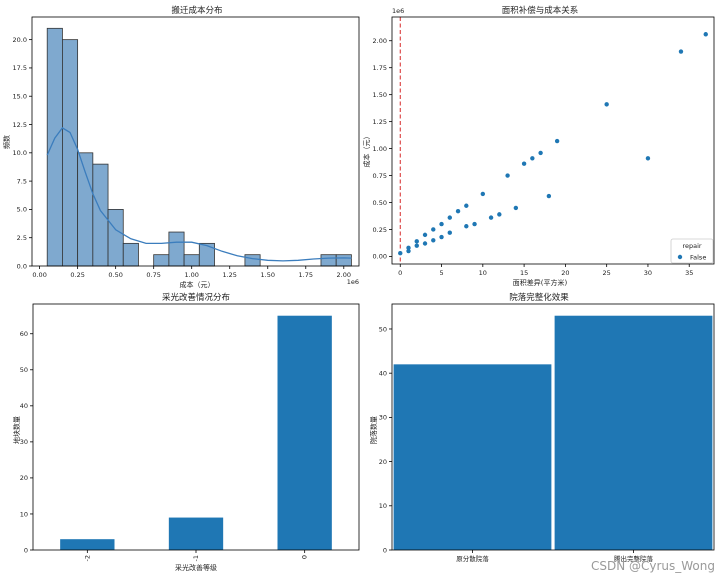 This screenshot has height=579, width=723. Describe the element at coordinates (607, 273) in the screenshot. I see `x-tick-label: 25` at that location.